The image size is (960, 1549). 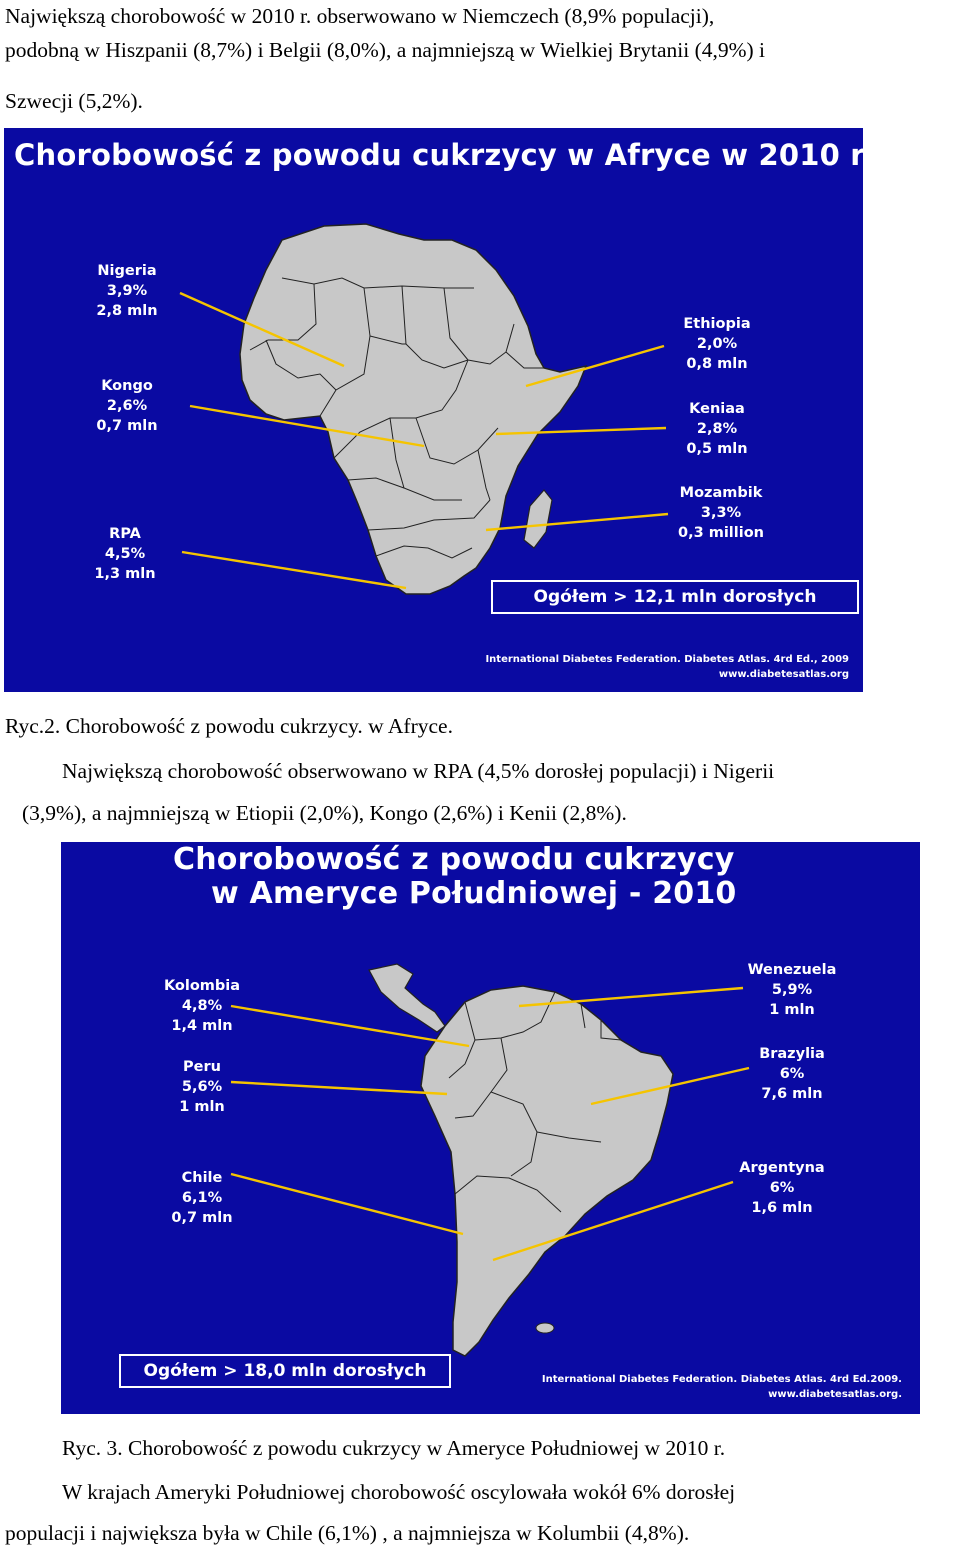 I want to click on africa-map, so click(x=424, y=409).